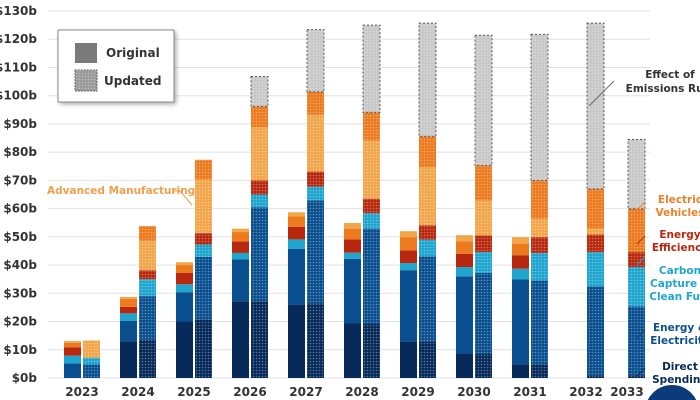 This screenshot has width=700, height=400. Describe the element at coordinates (679, 235) in the screenshot. I see `annotation-energy-efficiency: Energy` at that location.